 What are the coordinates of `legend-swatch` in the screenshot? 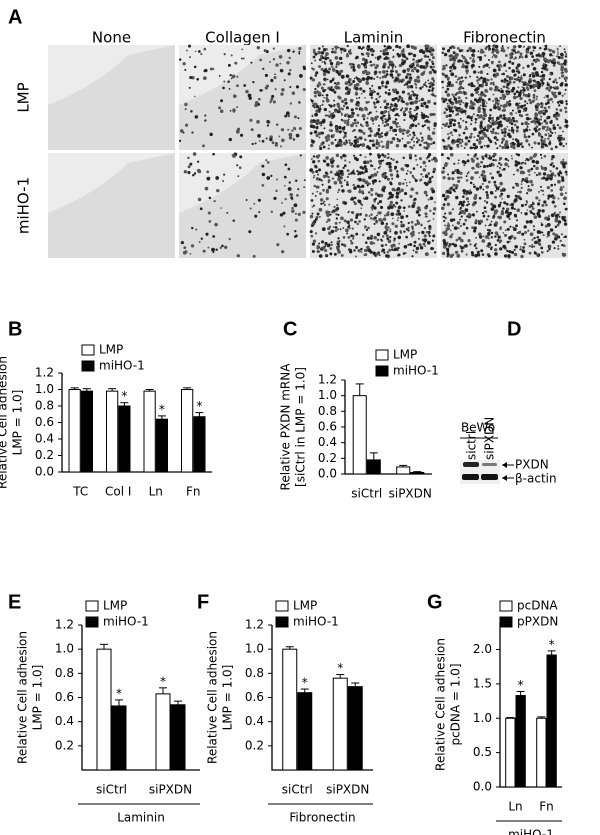 It's located at (506, 606).